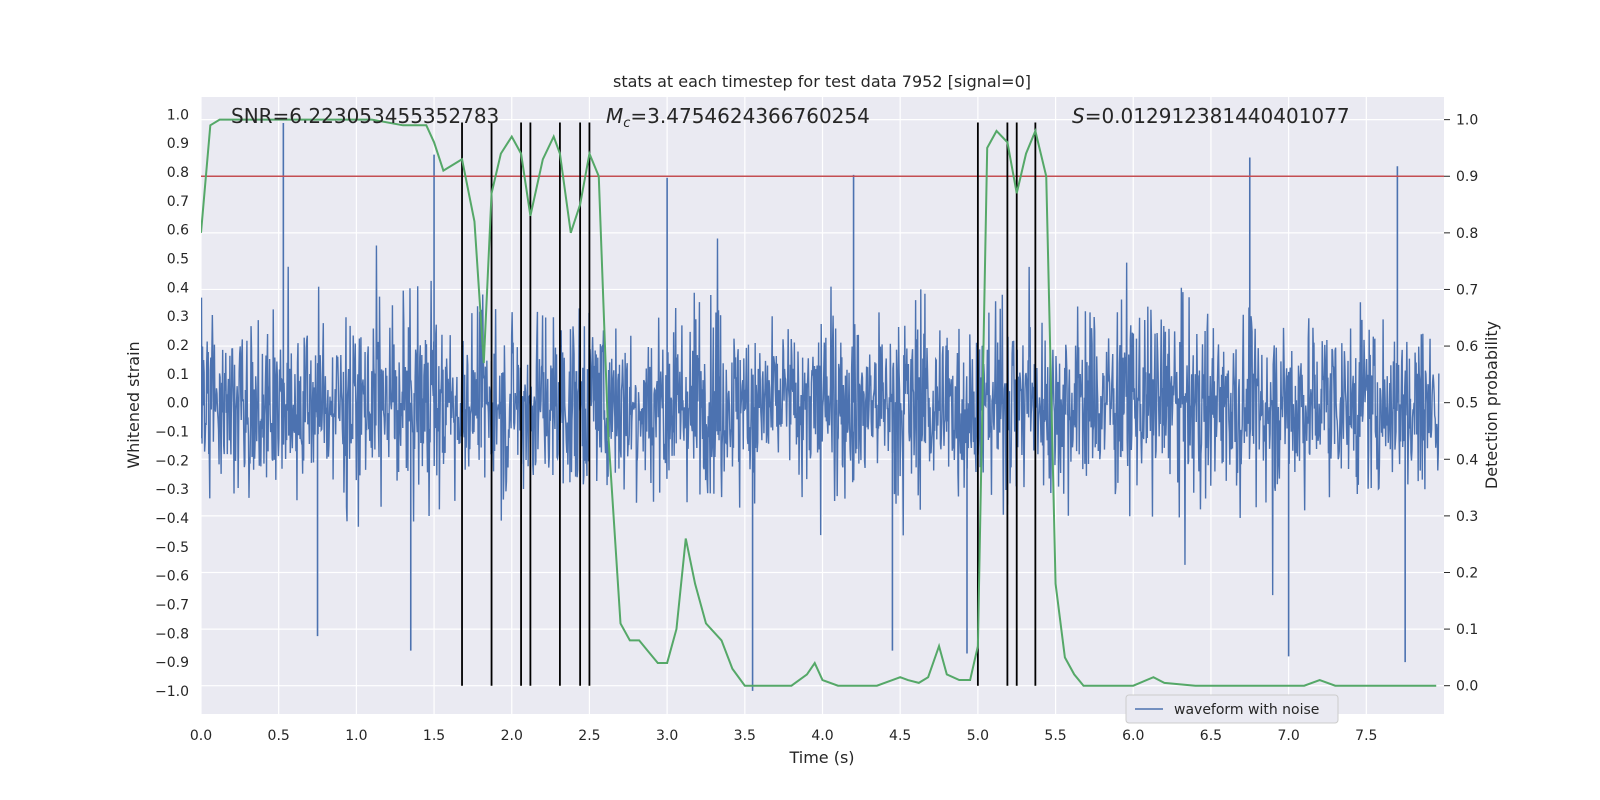 This screenshot has width=1600, height=800. What do you see at coordinates (178, 404) in the screenshot?
I see `y-left-tick-label: 0.0` at bounding box center [178, 404].